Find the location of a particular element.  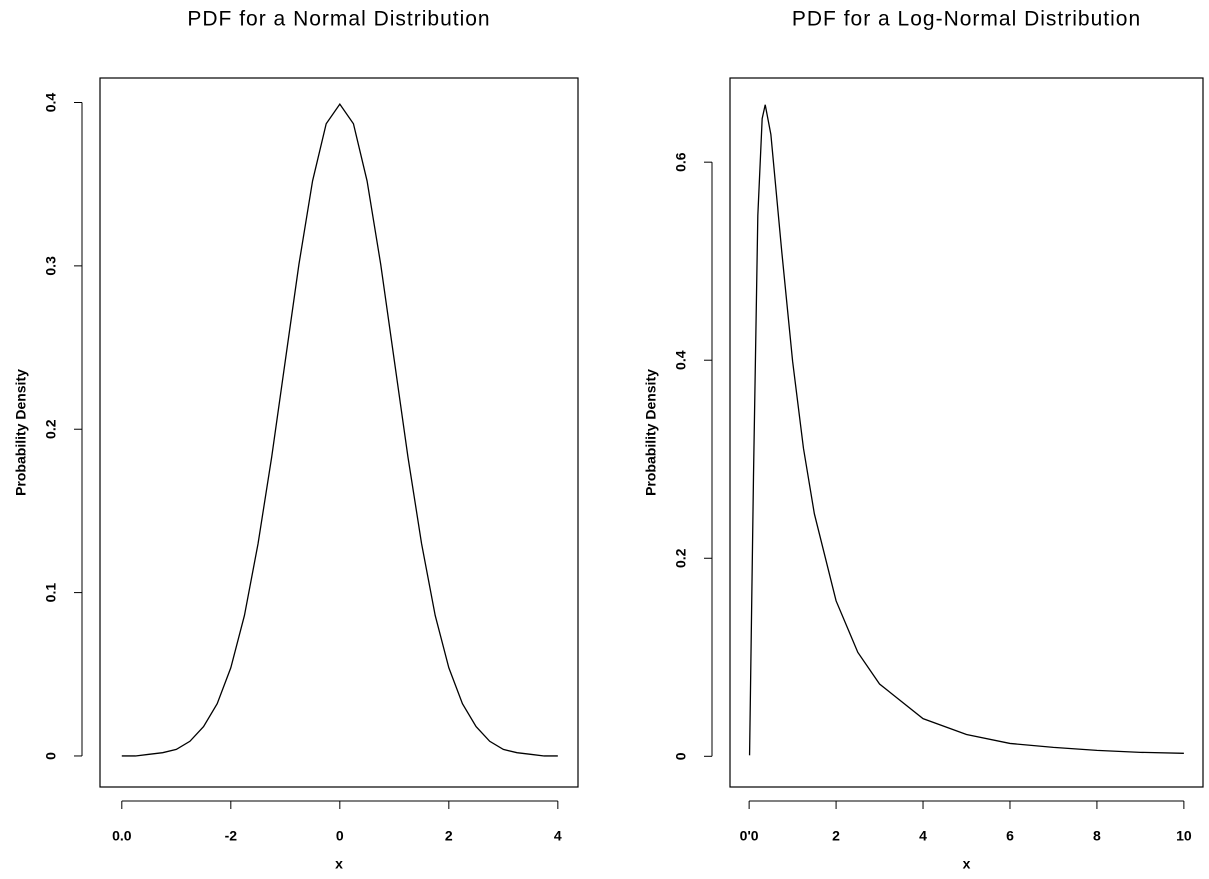

x-tick-label: 0.0 is located at coordinates (122, 836).